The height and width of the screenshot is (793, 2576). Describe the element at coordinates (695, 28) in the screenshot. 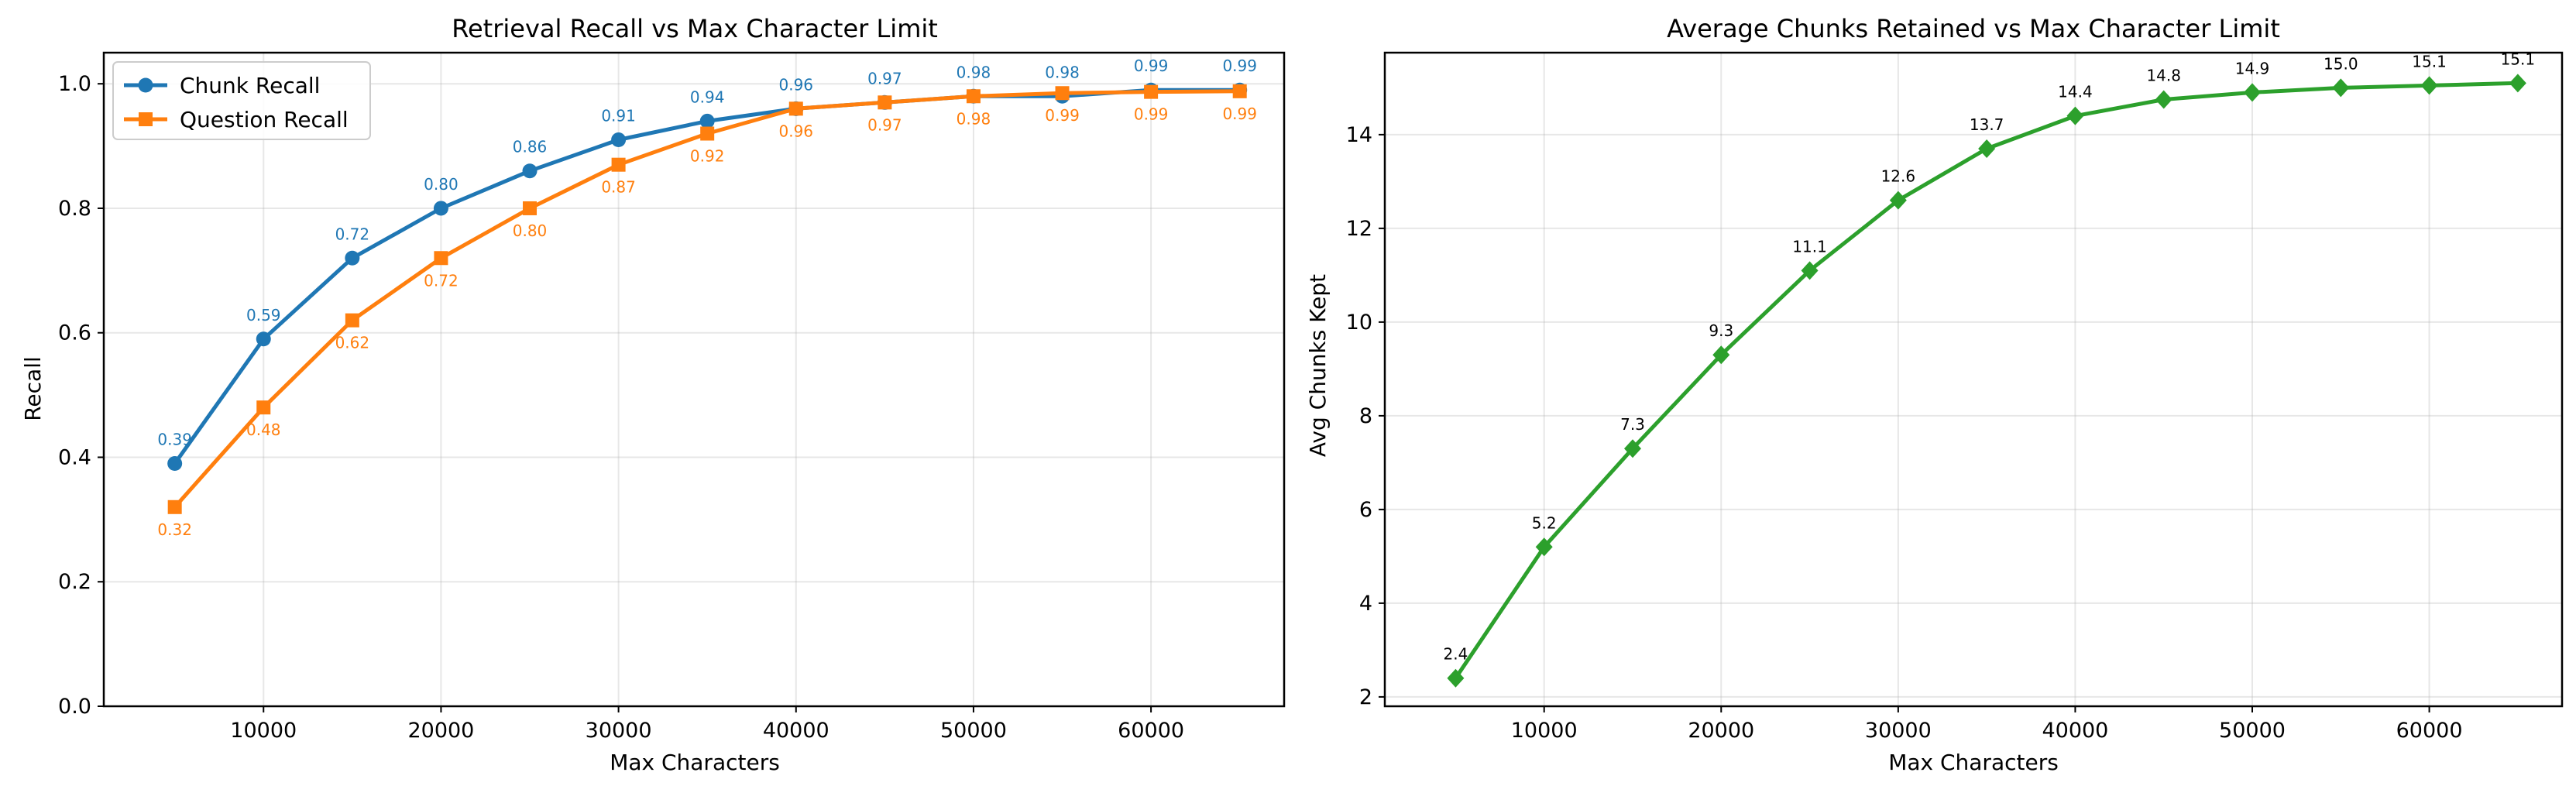

I see `chart-title: Retrieval Recall vs Max Character Limit` at that location.